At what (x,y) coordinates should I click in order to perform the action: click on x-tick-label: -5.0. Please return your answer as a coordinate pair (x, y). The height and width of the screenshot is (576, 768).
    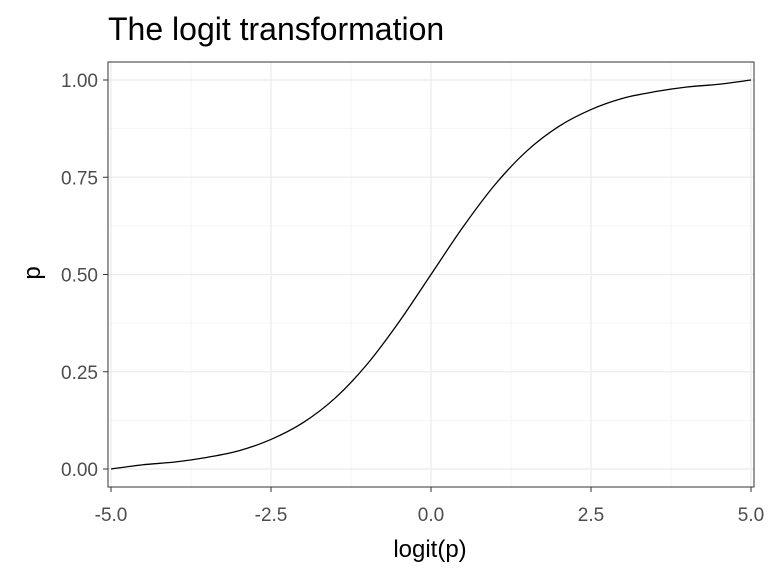
    Looking at the image, I should click on (111, 515).